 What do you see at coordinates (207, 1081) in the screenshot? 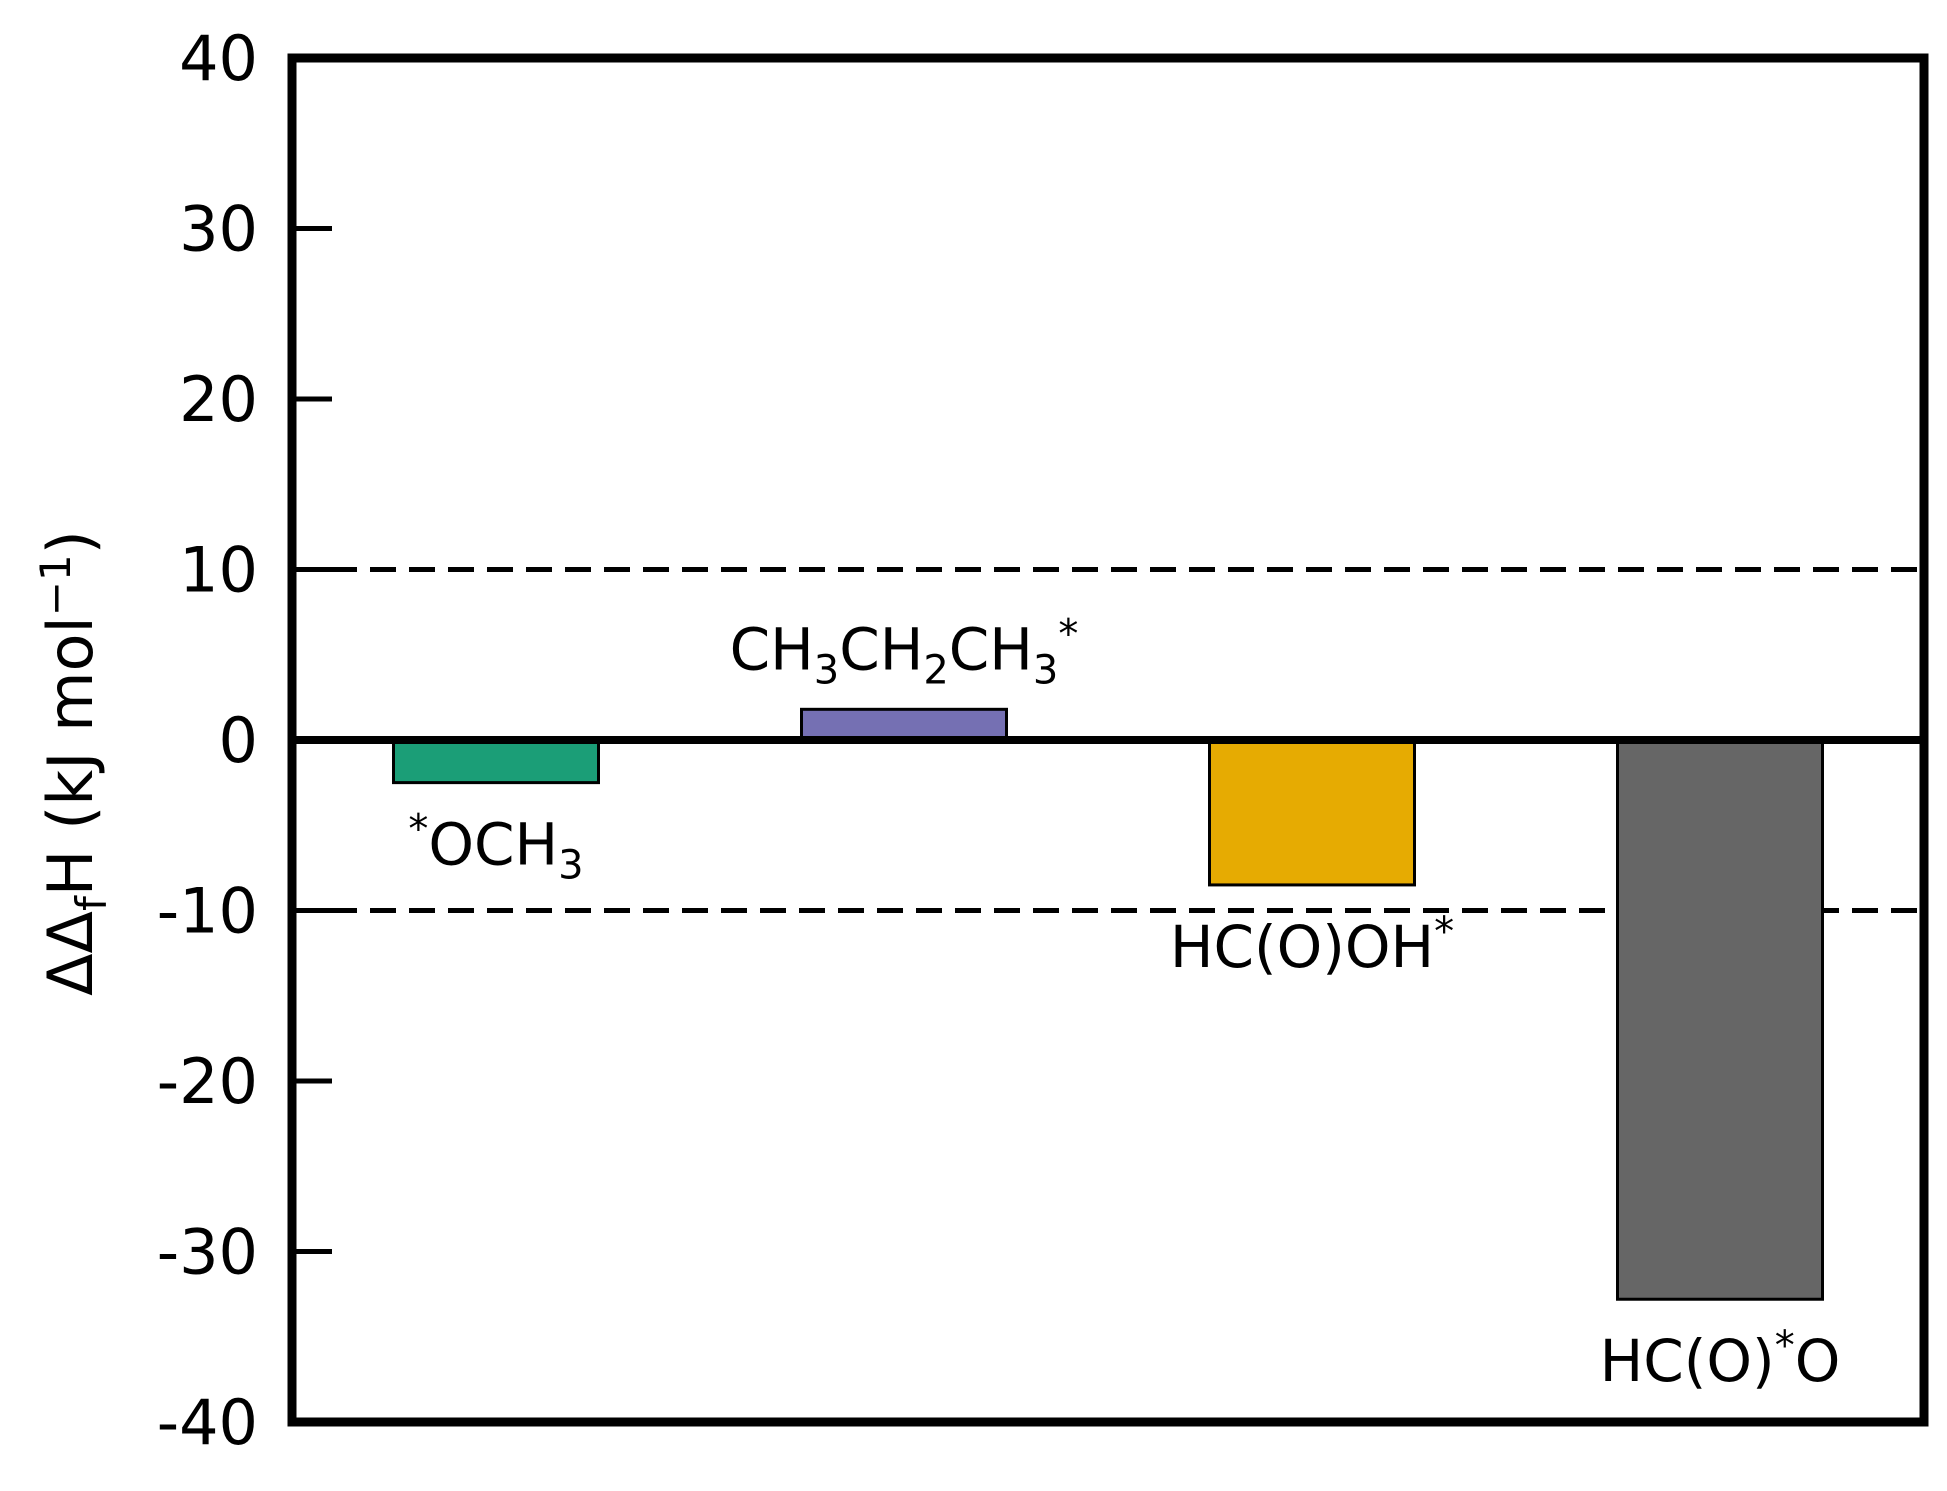
I see `y-tick-label: -20` at bounding box center [207, 1081].